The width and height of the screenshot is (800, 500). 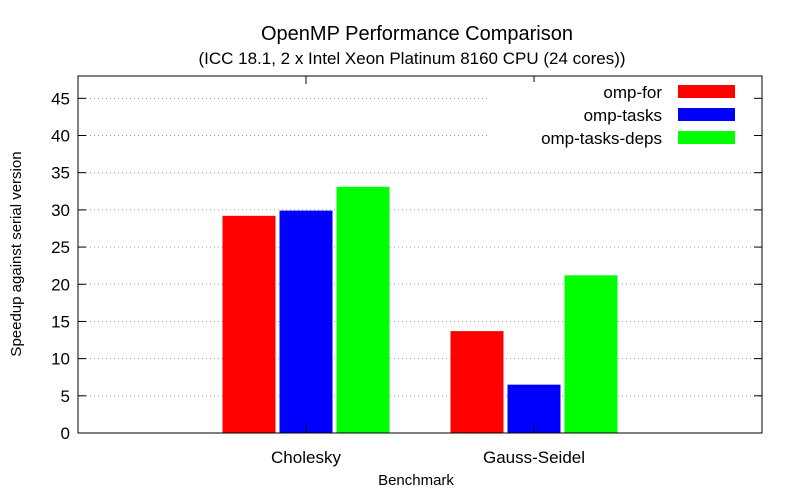 I want to click on x-tick-label-0: Cholesky, so click(x=306, y=457).